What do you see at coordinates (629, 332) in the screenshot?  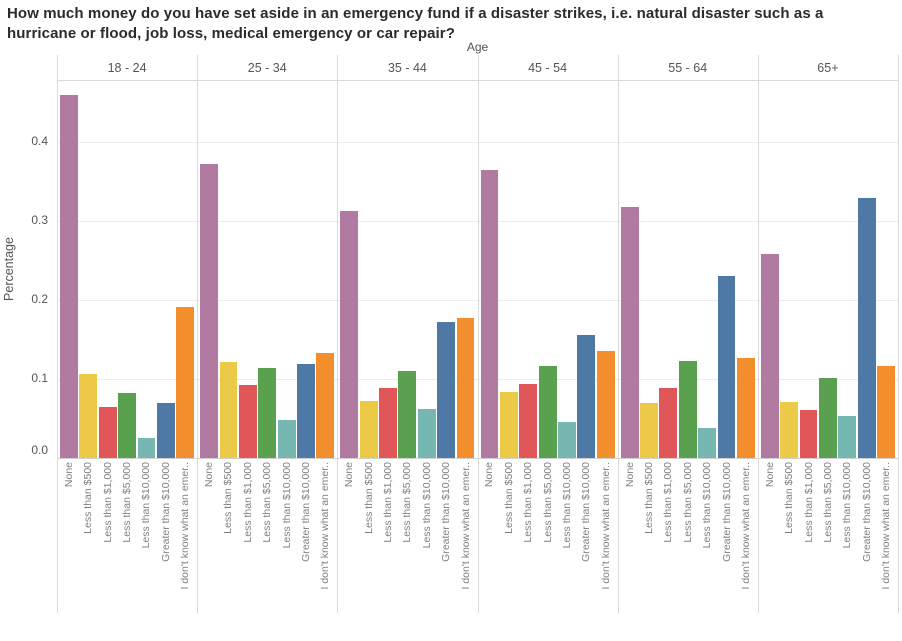 I see `bar-55-64-none` at bounding box center [629, 332].